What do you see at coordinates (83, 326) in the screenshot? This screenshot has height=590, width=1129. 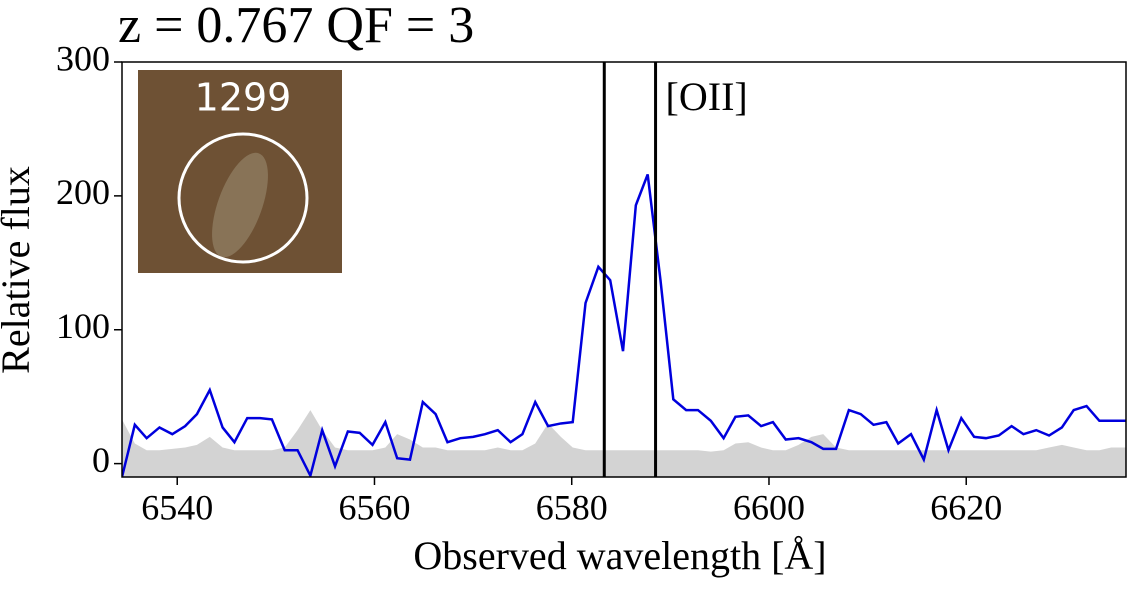 I see `y-tick-label: 100` at bounding box center [83, 326].